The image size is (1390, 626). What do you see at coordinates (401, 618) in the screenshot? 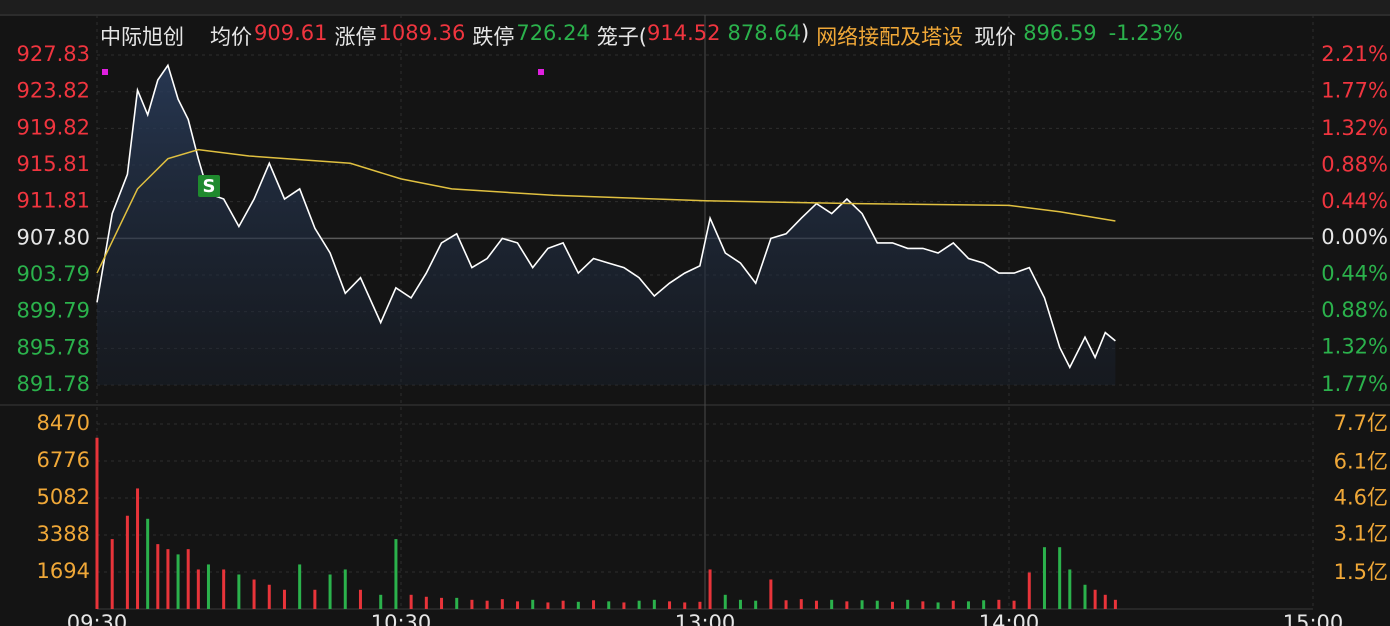
I see `x-tick-label: 10:30` at bounding box center [401, 618].